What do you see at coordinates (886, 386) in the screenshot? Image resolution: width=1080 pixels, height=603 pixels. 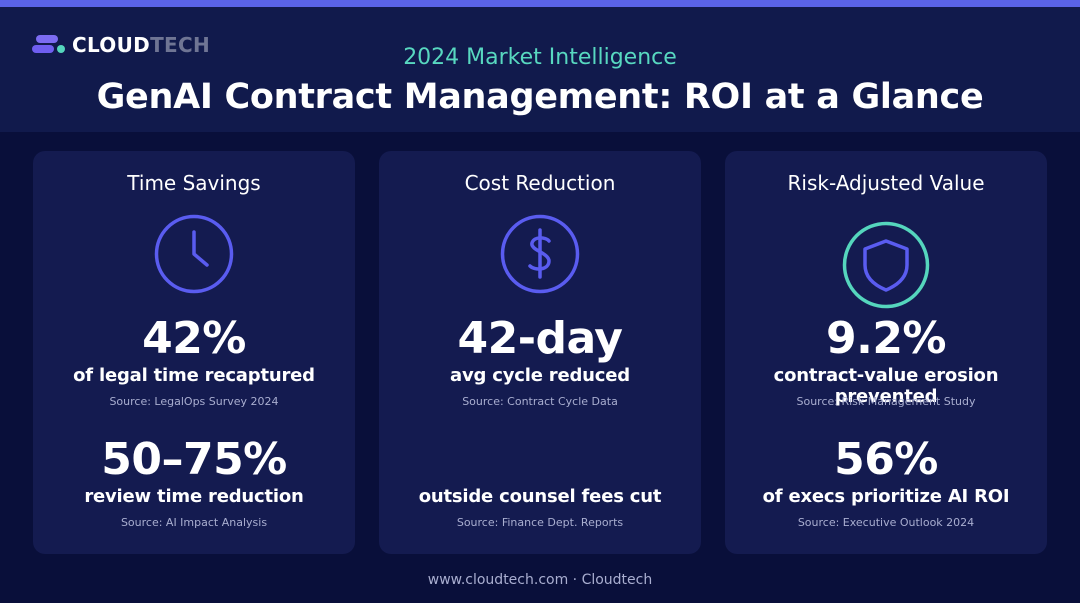 I see `stat-label: contract-value erosion prevented` at bounding box center [886, 386].